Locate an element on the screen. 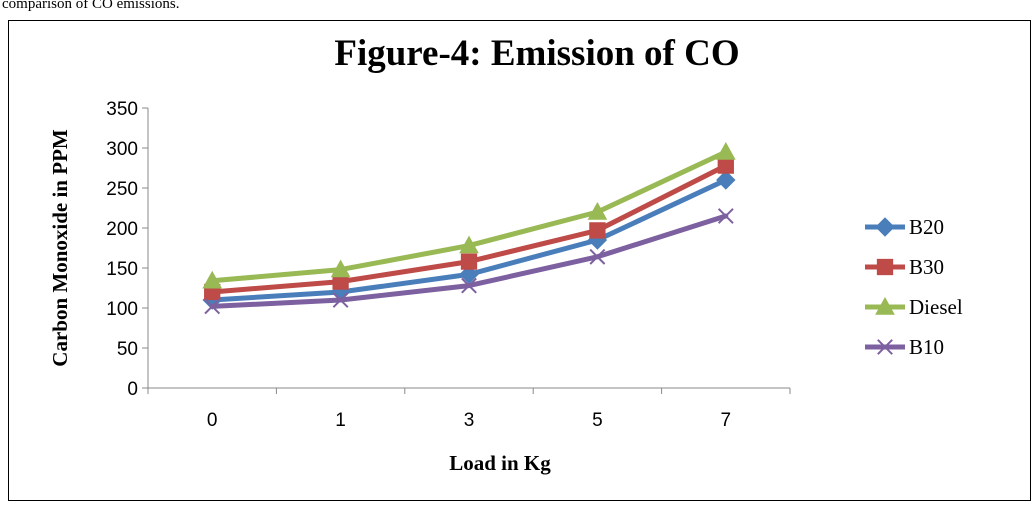 This screenshot has height=508, width=1034. x-tick-label: 3 is located at coordinates (469, 420).